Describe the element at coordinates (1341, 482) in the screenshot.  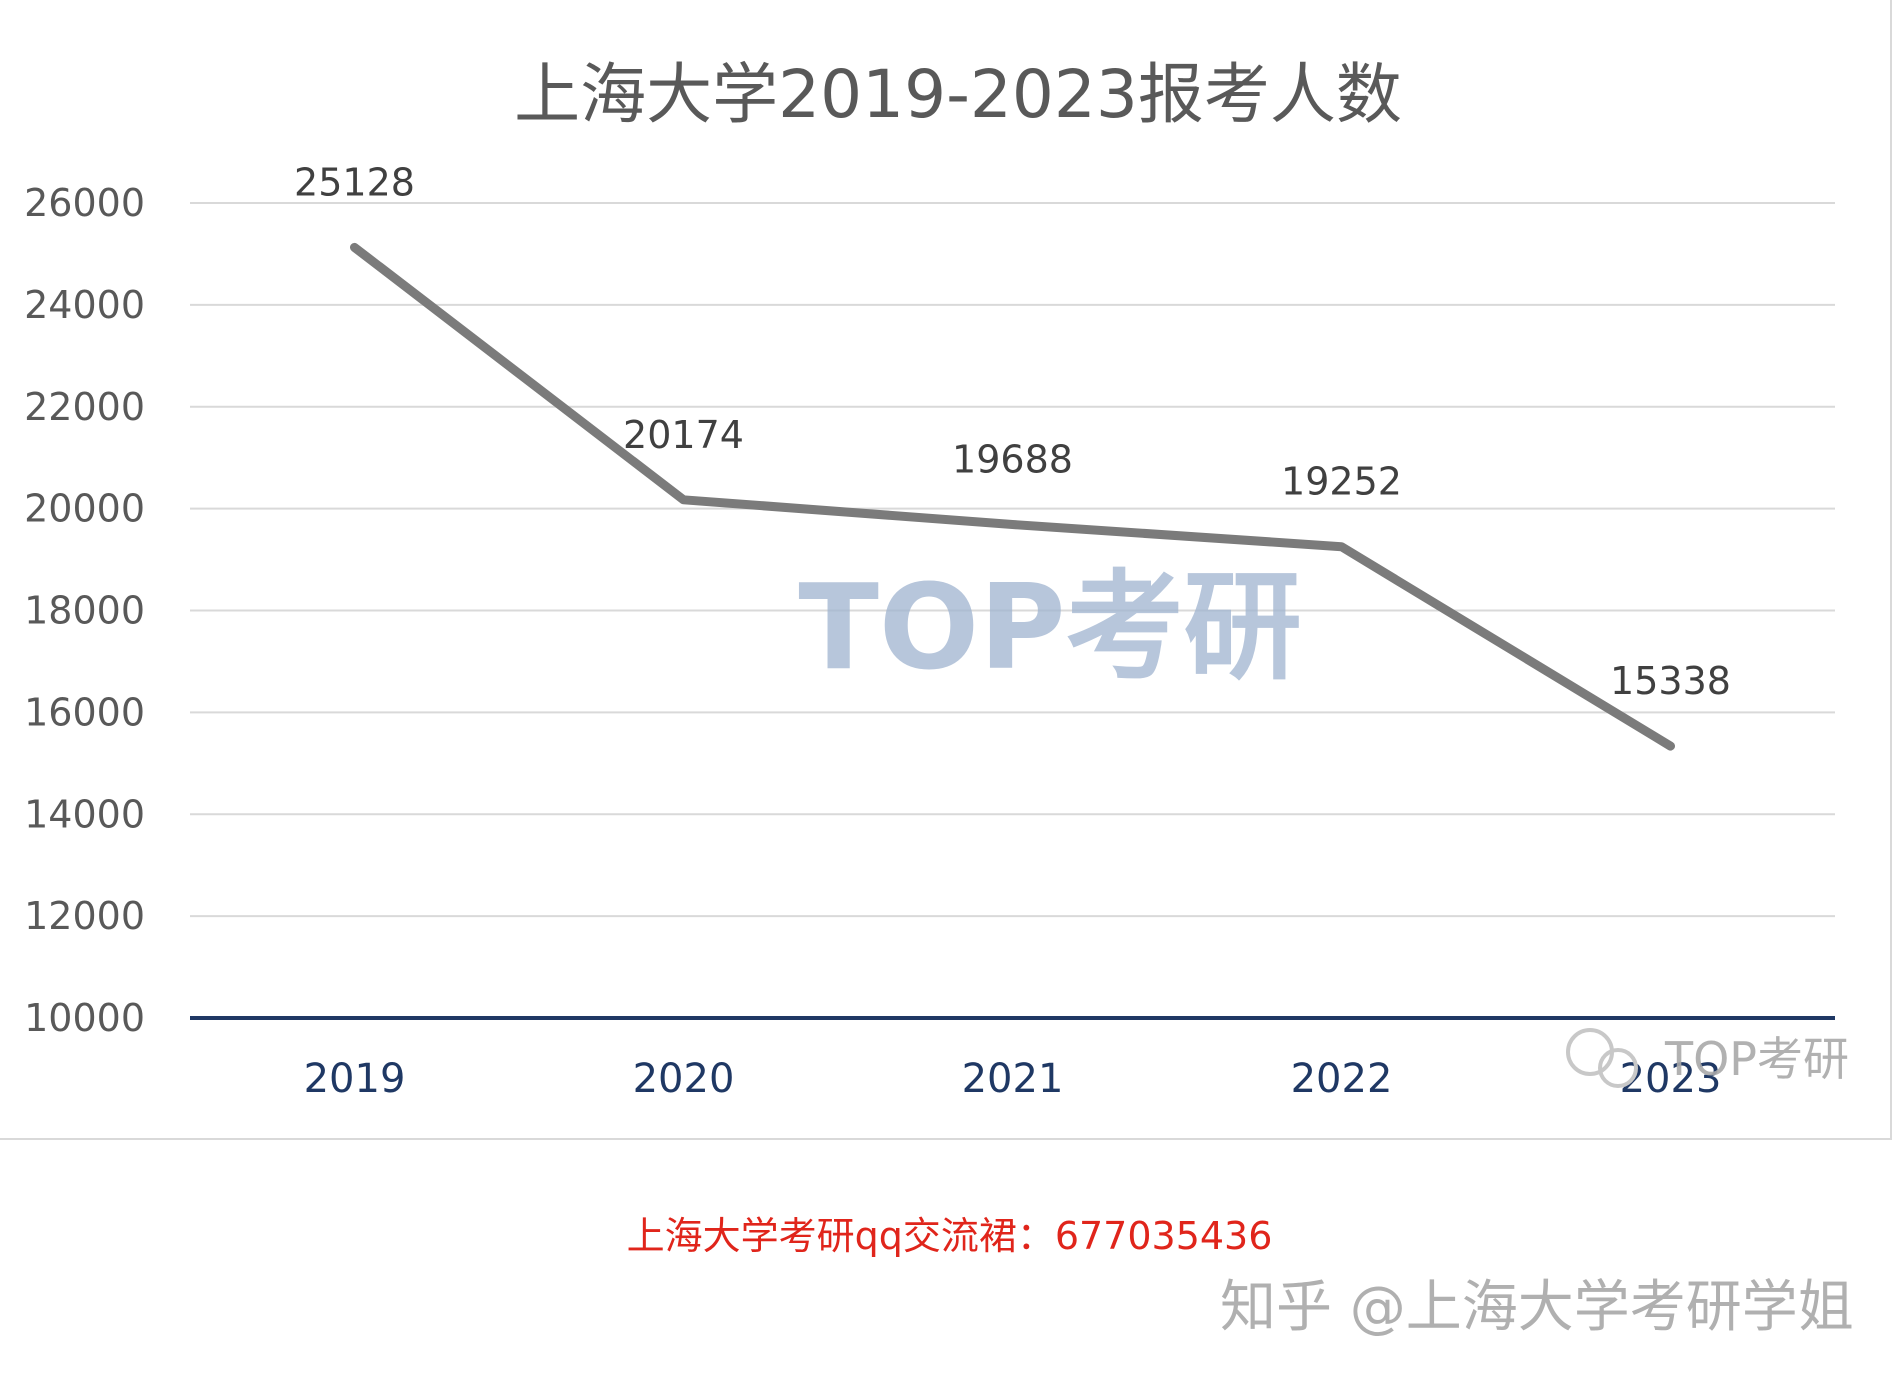
I see `data-label: 19252` at that location.